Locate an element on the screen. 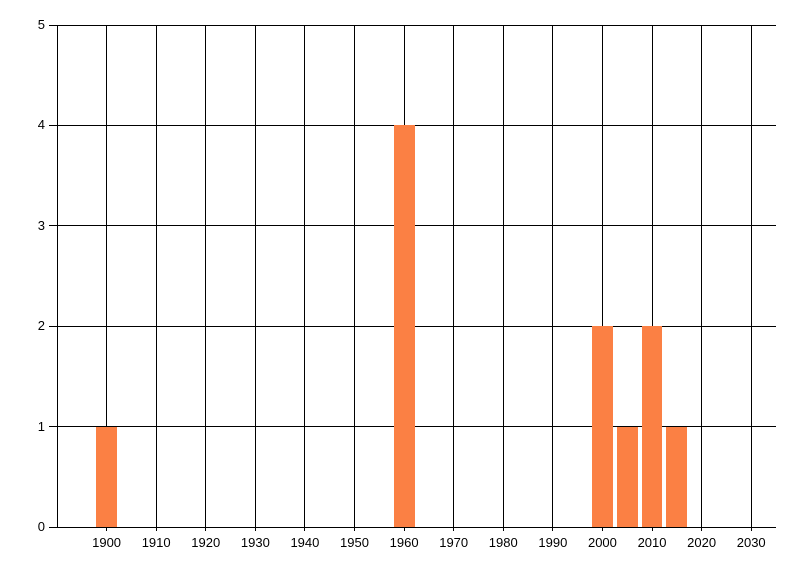  y-tick-label: 2 is located at coordinates (41, 326).